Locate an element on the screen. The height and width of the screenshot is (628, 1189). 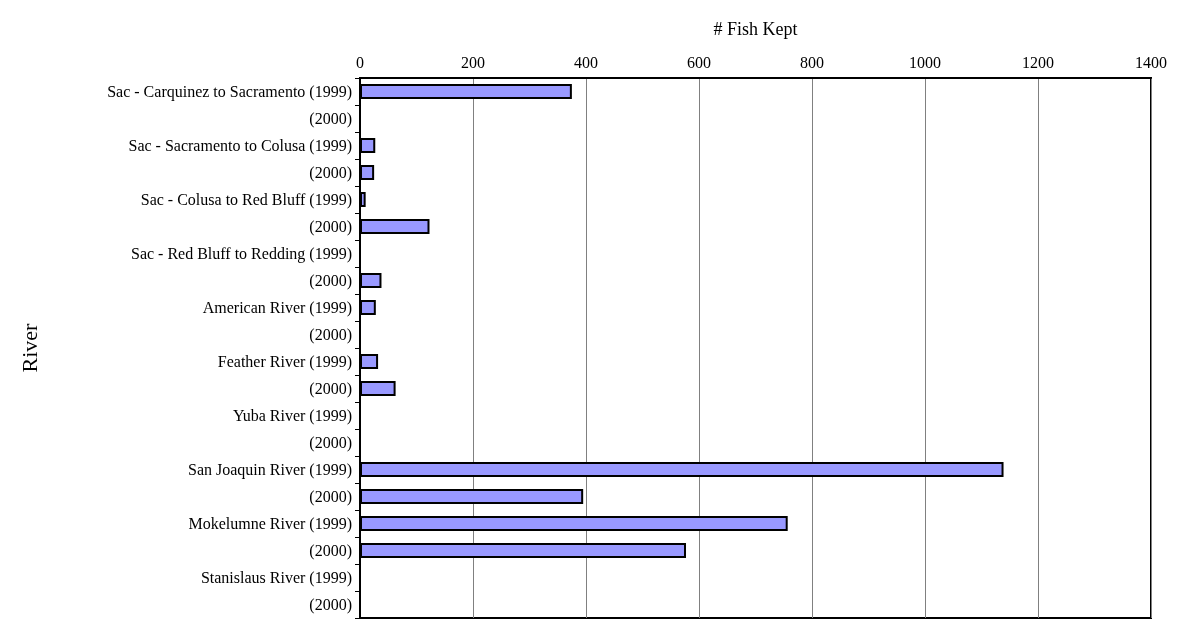
y-tick-label: Sac - Colusa to Red Bluff (1999) is located at coordinates (246, 200).